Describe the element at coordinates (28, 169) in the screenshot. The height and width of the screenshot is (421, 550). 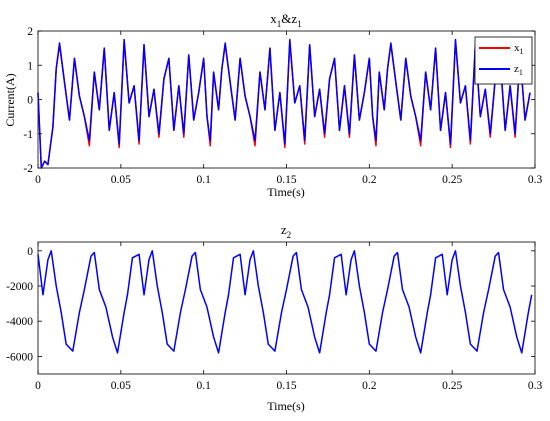
I see `y-tick-label: -2` at that location.